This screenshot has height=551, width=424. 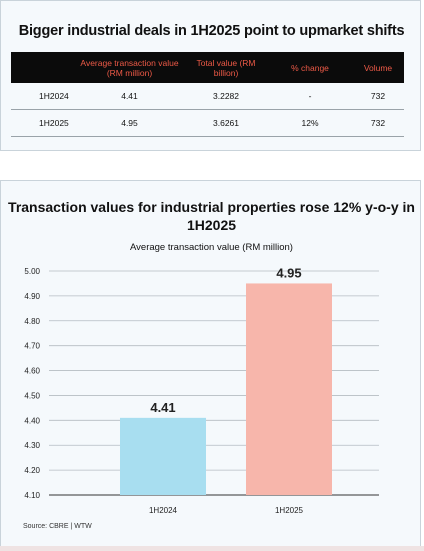 I want to click on y-tick-label: 4.10, so click(x=32, y=495).